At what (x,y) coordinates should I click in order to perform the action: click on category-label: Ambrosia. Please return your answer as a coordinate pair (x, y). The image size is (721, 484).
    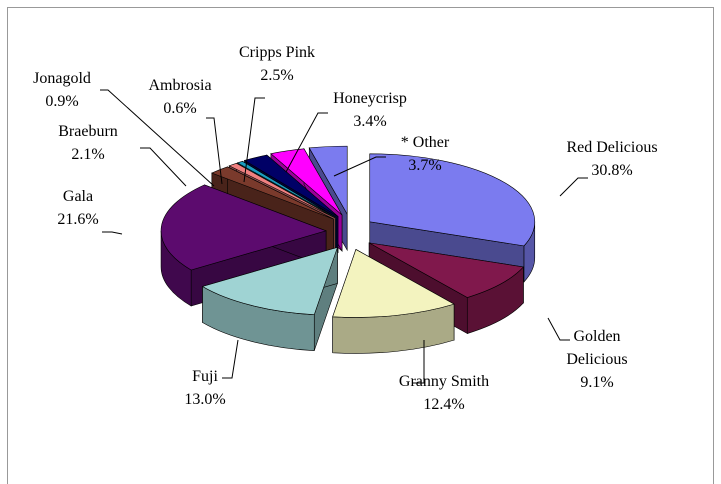
    Looking at the image, I should click on (180, 85).